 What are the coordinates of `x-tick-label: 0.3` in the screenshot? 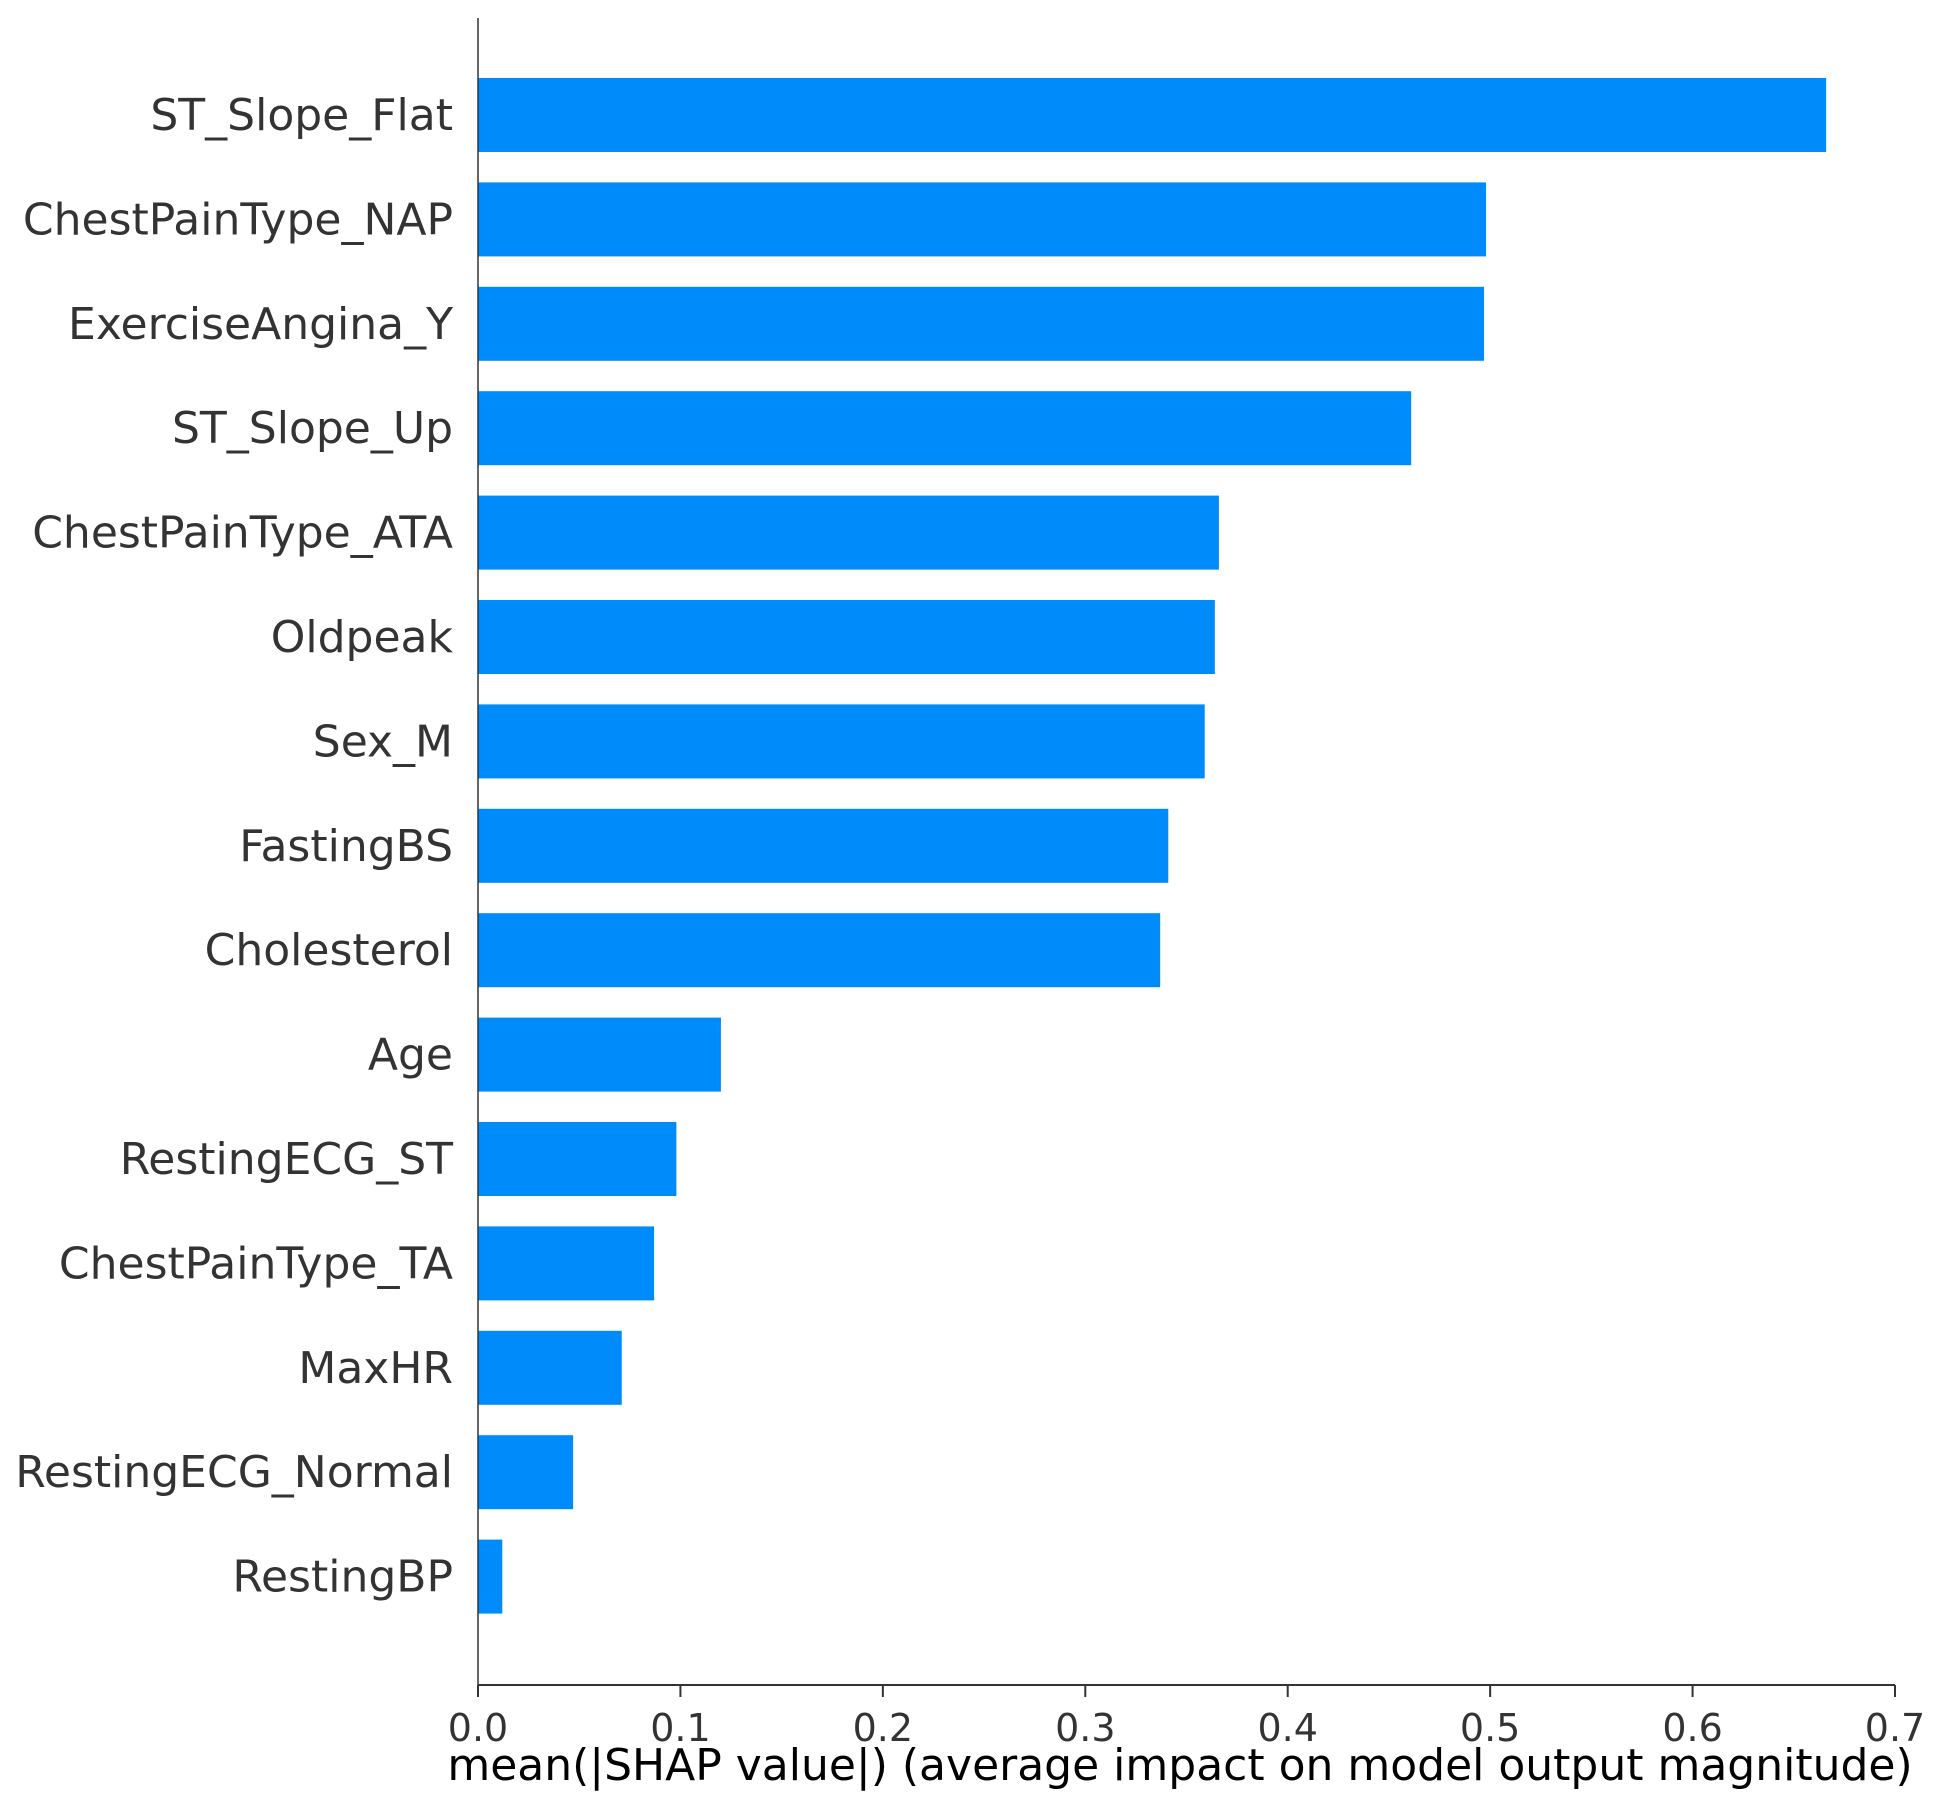 It's located at (1085, 1728).